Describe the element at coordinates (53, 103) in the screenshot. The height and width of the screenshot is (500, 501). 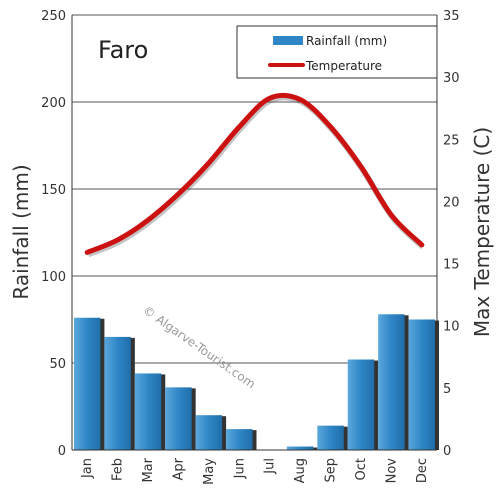
I see `y-tick-left: 200` at that location.